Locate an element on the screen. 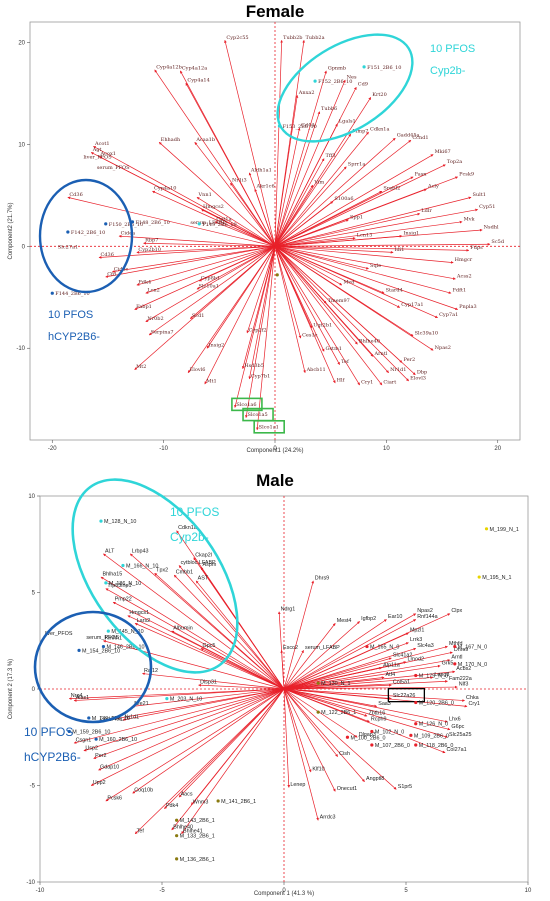 This screenshot has height=901, width=550. variable-label: Krt20 is located at coordinates (379, 95).